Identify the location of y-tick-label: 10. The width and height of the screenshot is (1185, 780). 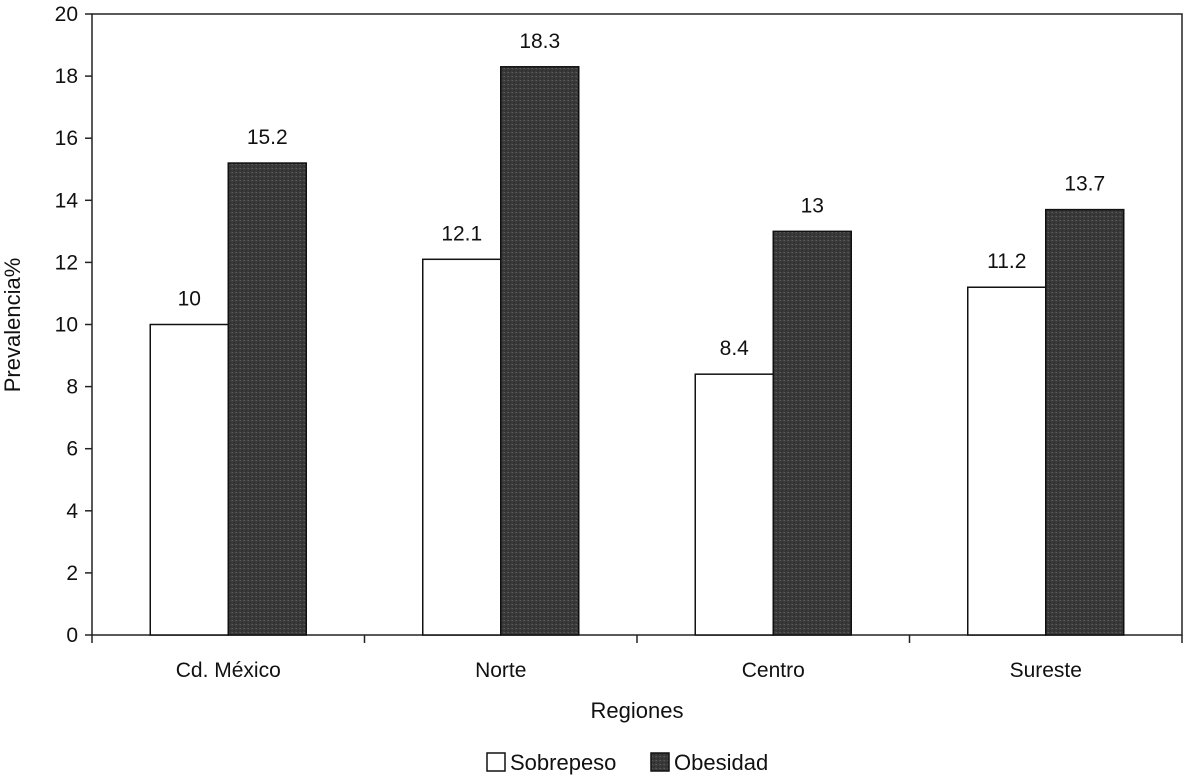
(66, 325).